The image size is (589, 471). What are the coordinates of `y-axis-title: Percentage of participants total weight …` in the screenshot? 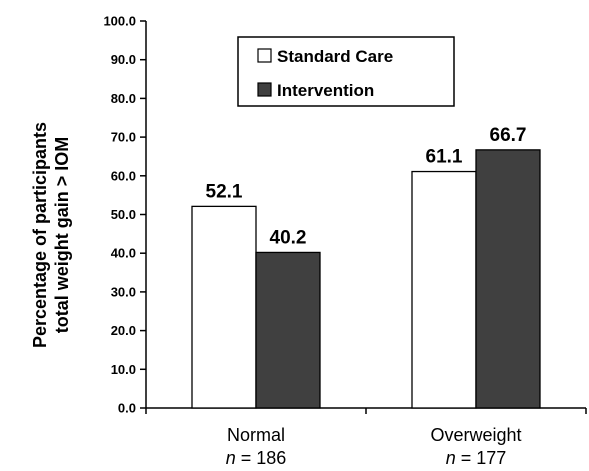 It's located at (51, 235).